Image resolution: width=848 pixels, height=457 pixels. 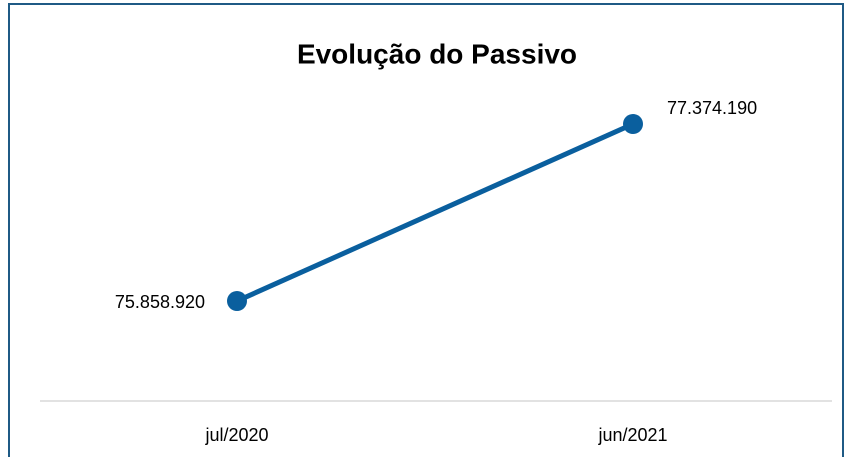 What do you see at coordinates (632, 435) in the screenshot?
I see `x-tick-label: jun/2021` at bounding box center [632, 435].